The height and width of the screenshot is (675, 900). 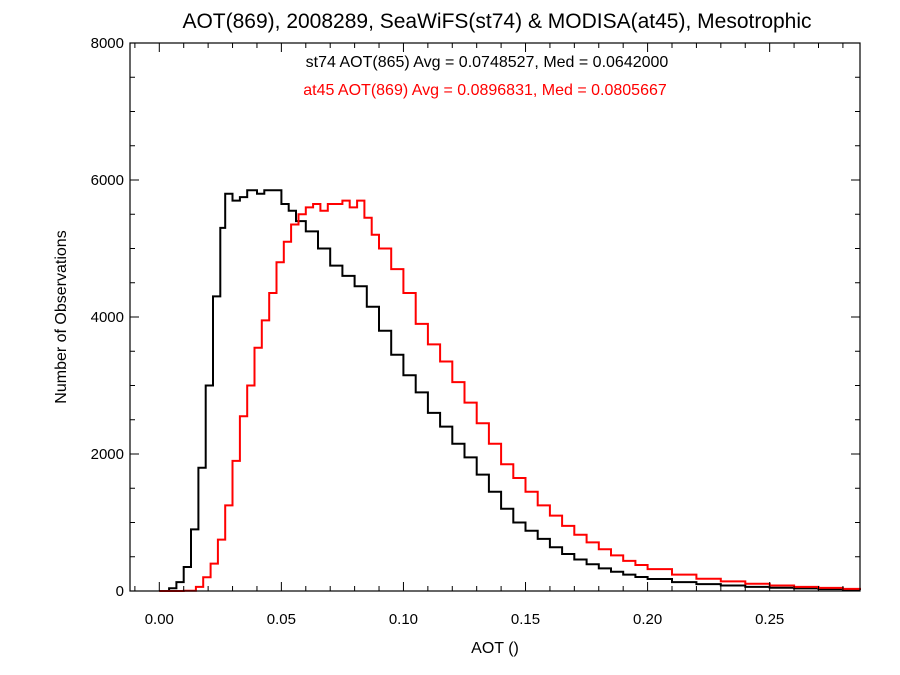 I want to click on x-axis-title: AOT (), so click(x=495, y=648).